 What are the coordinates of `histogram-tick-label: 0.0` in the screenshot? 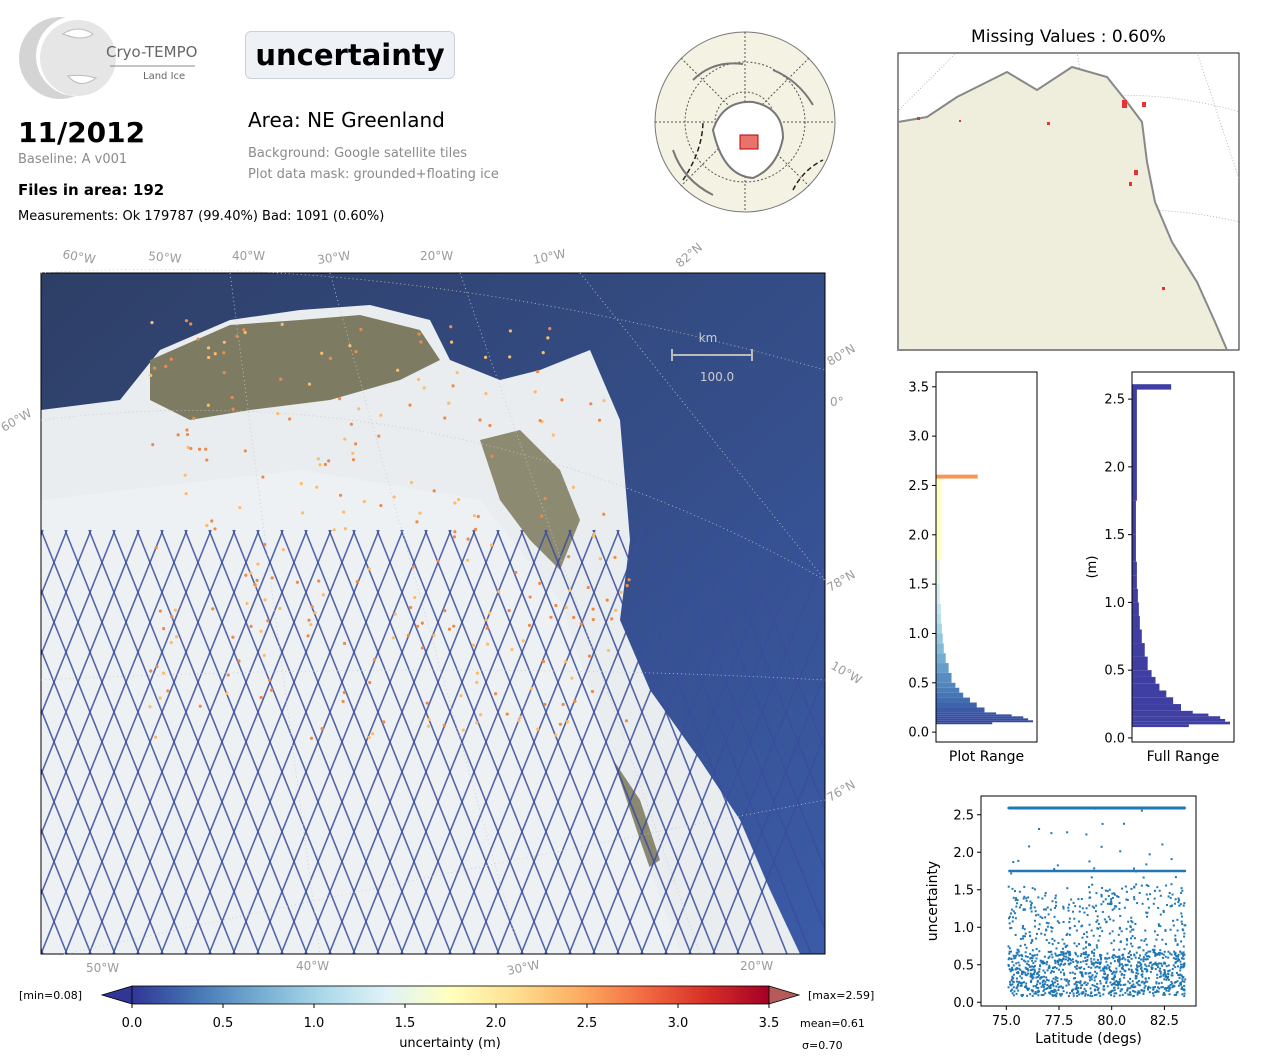 It's located at (1114, 738).